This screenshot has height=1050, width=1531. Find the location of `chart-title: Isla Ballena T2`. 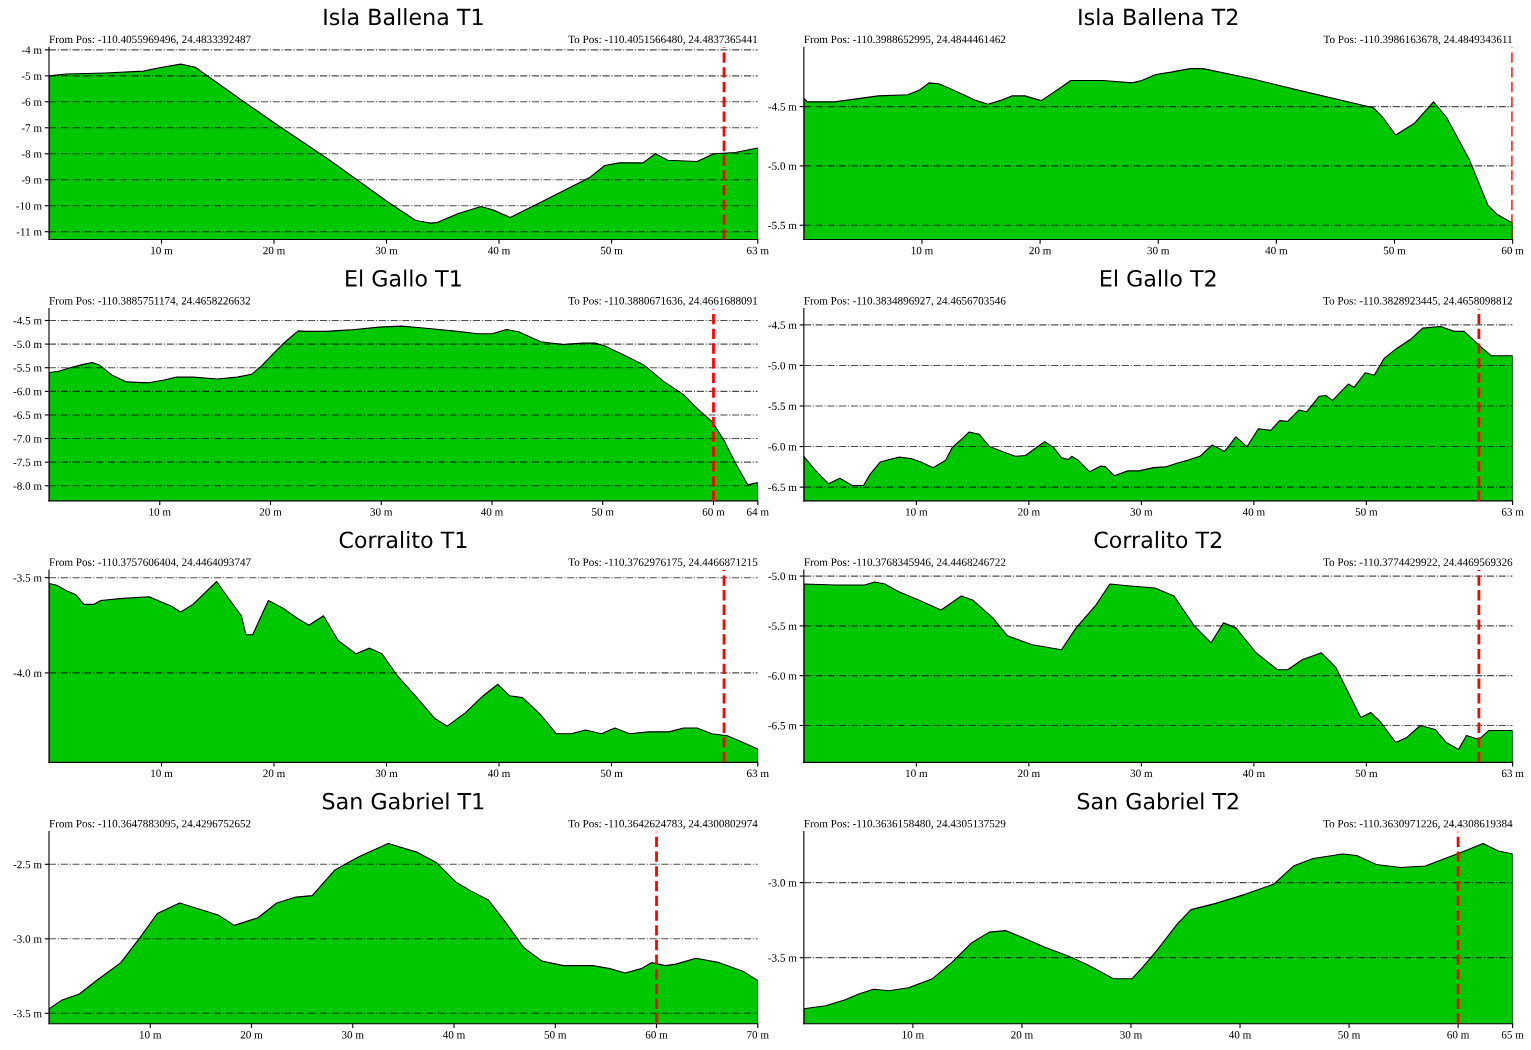

chart-title: Isla Ballena T2 is located at coordinates (1158, 17).